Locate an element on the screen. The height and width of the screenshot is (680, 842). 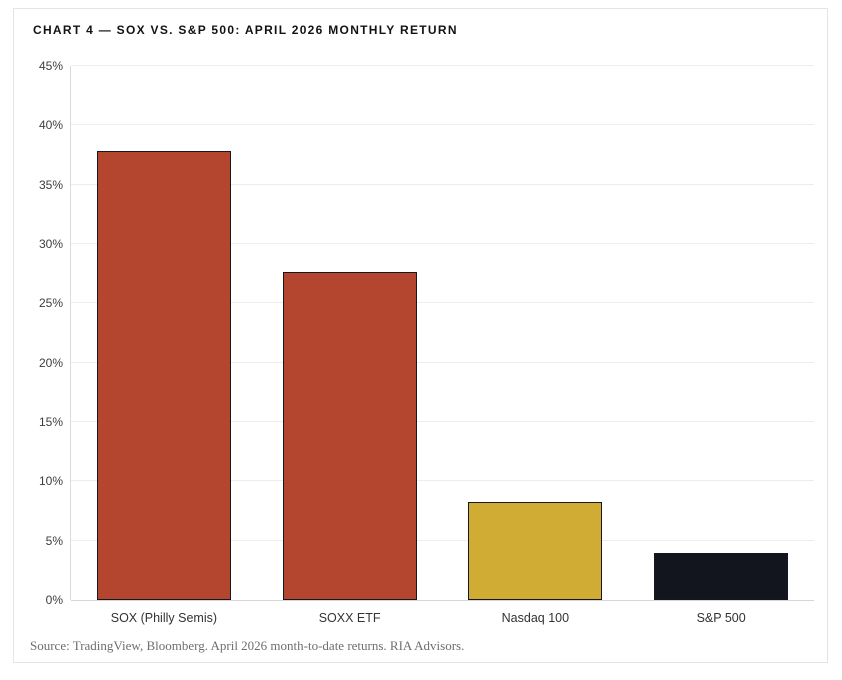
y-tick-label: 5% is located at coordinates (54, 540).